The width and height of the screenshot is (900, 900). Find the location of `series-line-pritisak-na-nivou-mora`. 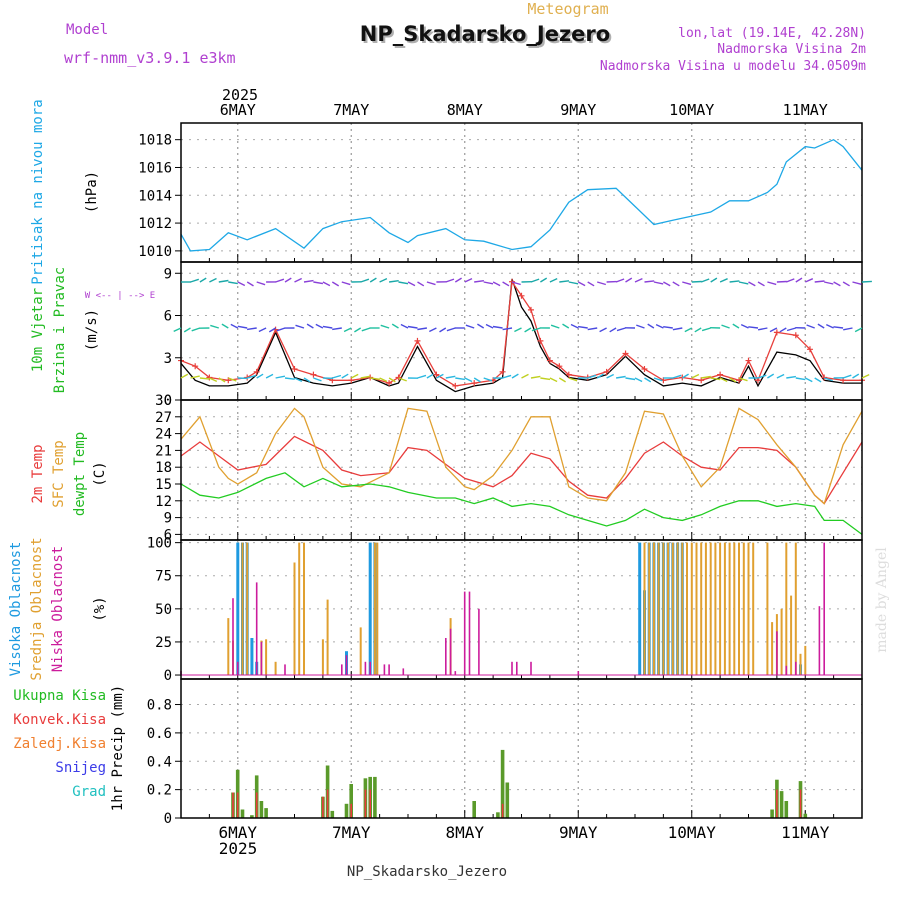

series-line-pritisak-na-nivou-mora is located at coordinates (521, 195).